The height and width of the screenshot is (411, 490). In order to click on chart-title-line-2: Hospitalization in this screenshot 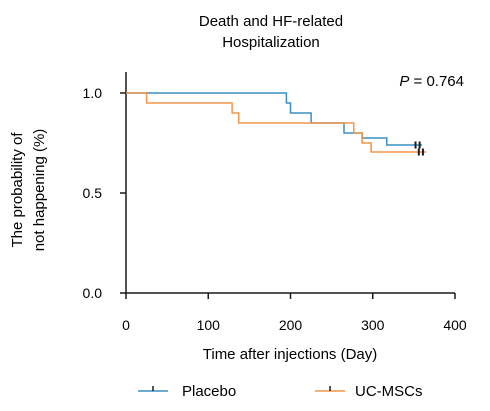, I will do `click(271, 42)`.